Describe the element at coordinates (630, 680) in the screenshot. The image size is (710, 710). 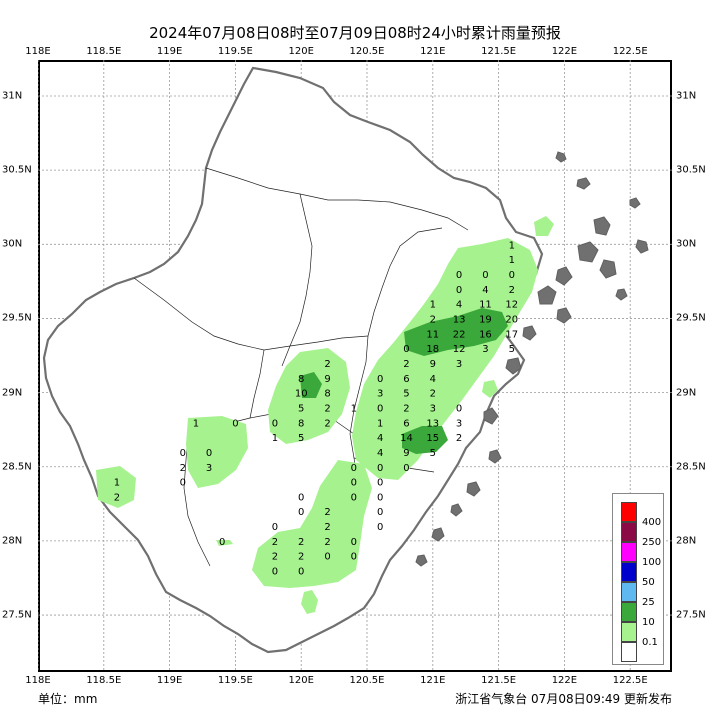
I see `lon-tick-bottom: 122.5E` at that location.